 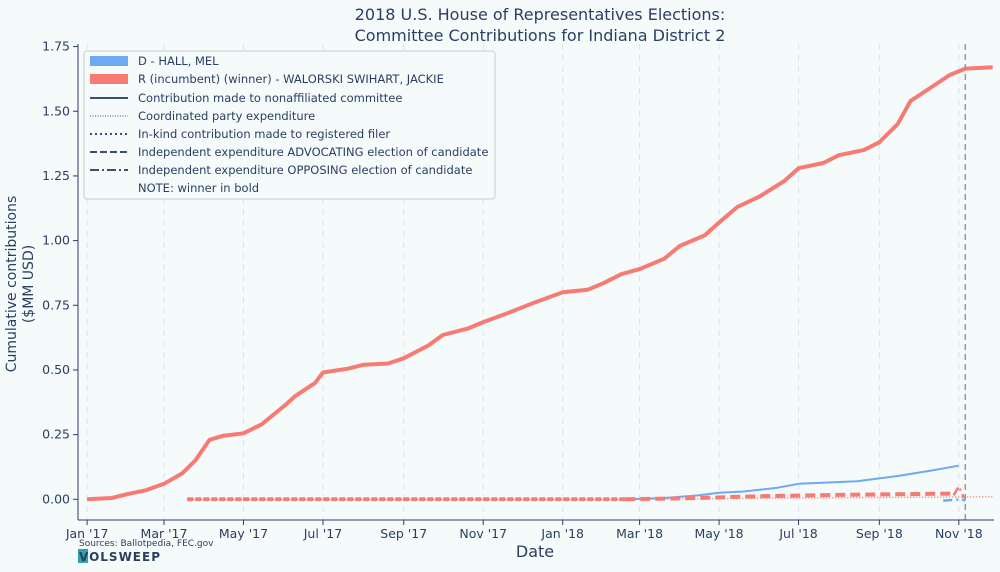 What do you see at coordinates (959, 533) in the screenshot?
I see `x-tick-label: Nov '18` at bounding box center [959, 533].